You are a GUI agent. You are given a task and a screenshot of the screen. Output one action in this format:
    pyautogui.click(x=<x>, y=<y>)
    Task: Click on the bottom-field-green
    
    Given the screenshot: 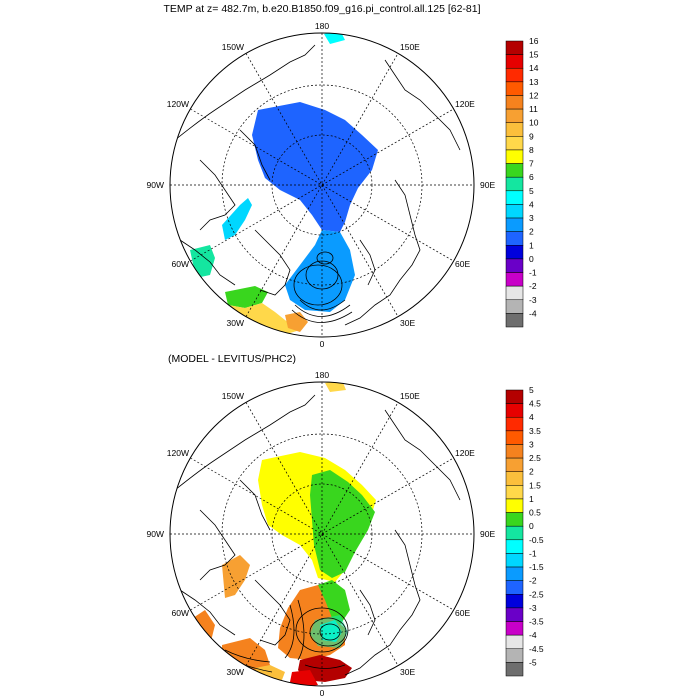 What is the action you would take?
    pyautogui.click(x=342, y=524)
    